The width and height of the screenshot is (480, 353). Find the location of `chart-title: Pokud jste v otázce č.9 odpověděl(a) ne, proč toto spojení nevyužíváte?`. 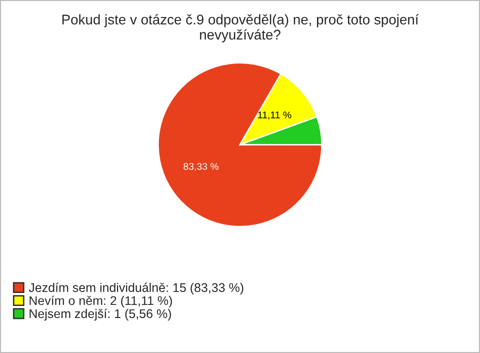

chart-title: Pokud jste v otázce č.9 odpověděl(a) ne, proč toto spojení nevyužíváte? is located at coordinates (240, 28).